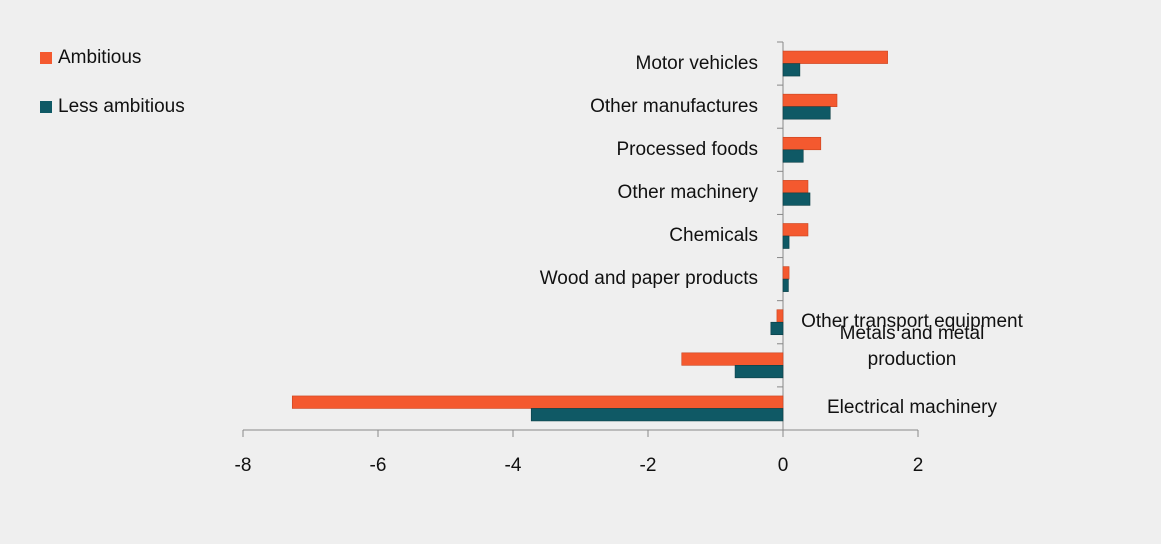 This screenshot has width=1161, height=544. I want to click on category-label: Other machinery, so click(687, 192).